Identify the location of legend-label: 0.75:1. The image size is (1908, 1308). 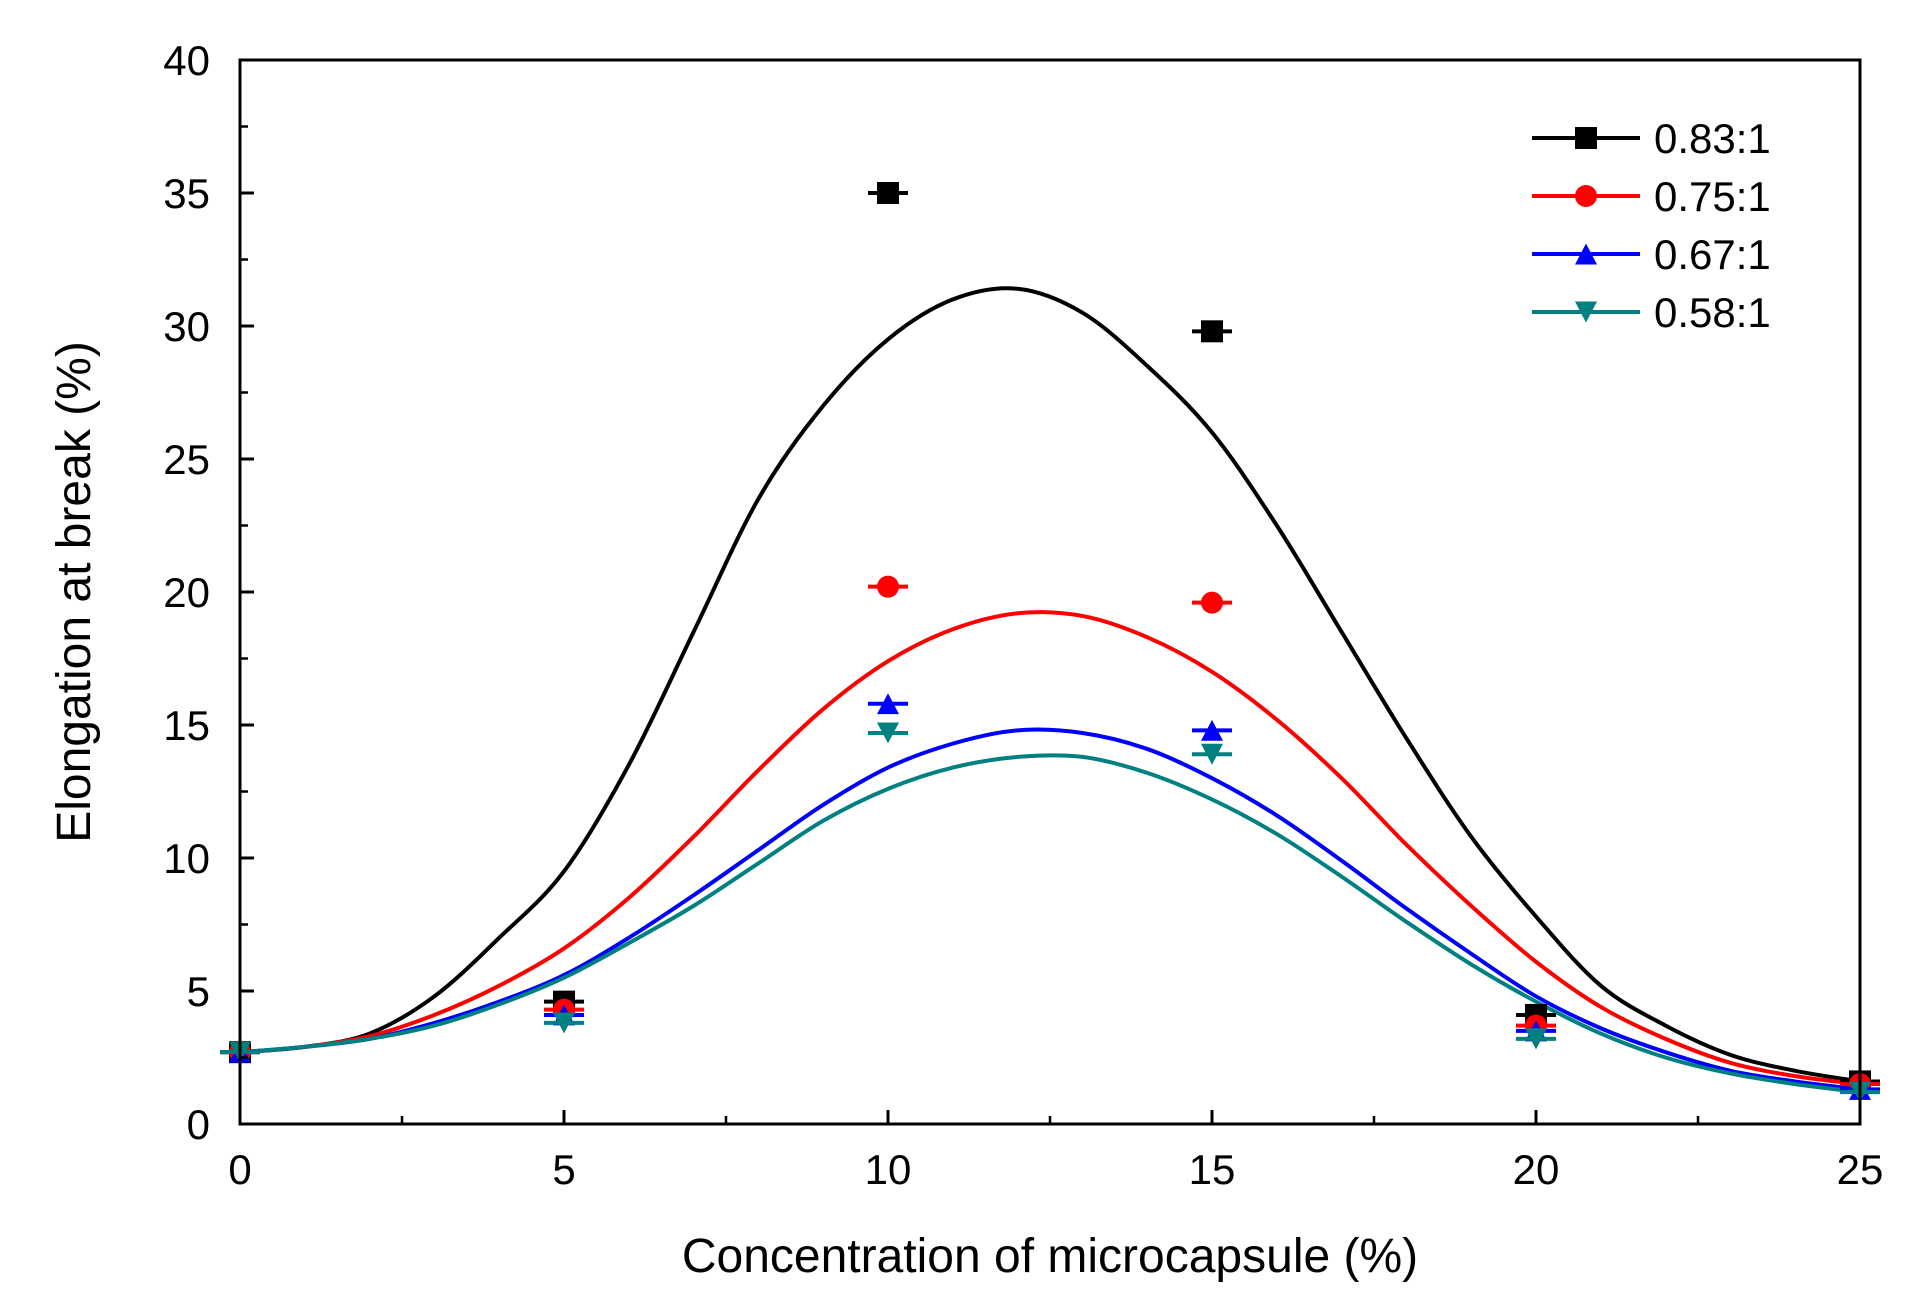
(1712, 196).